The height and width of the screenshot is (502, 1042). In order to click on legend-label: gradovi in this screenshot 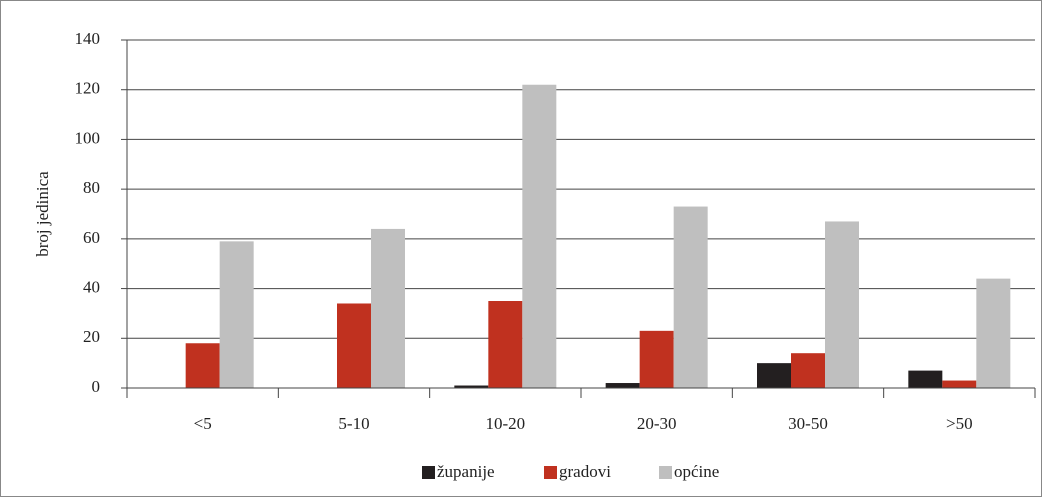, I will do `click(585, 471)`.